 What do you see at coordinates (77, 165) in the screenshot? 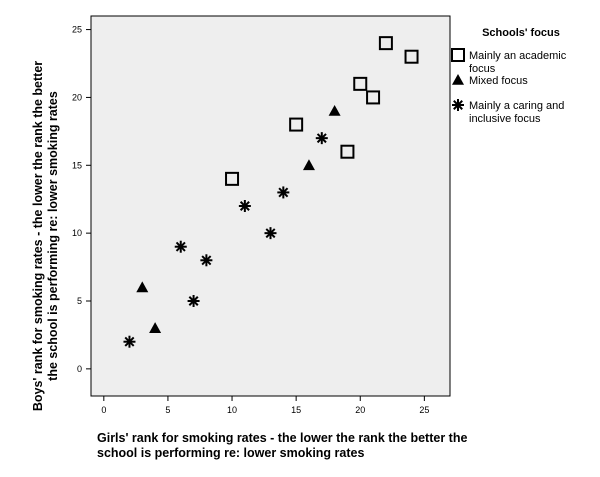
I see `y-tick-label: 15` at bounding box center [77, 165].